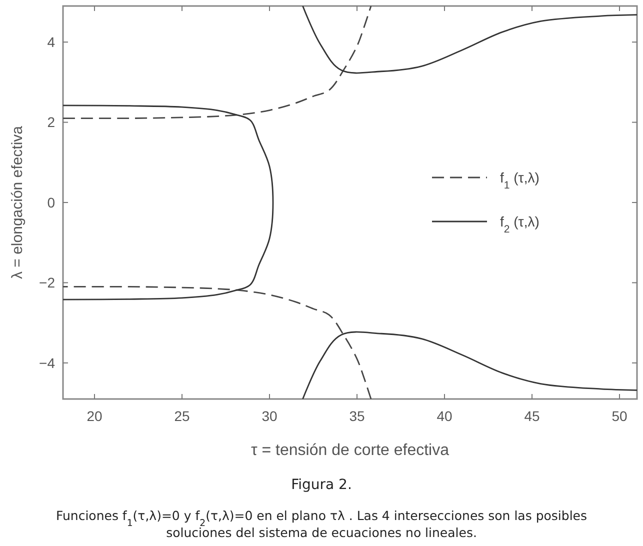  I want to click on y-tick-label: 4, so click(51, 42).